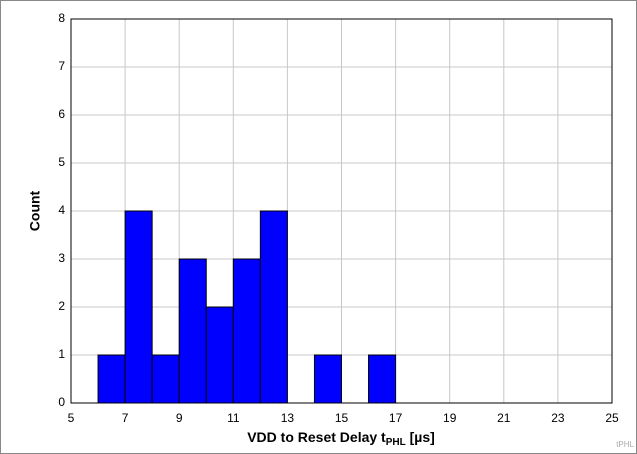 Image resolution: width=637 pixels, height=454 pixels. I want to click on y-tick-label: 0, so click(61, 402).